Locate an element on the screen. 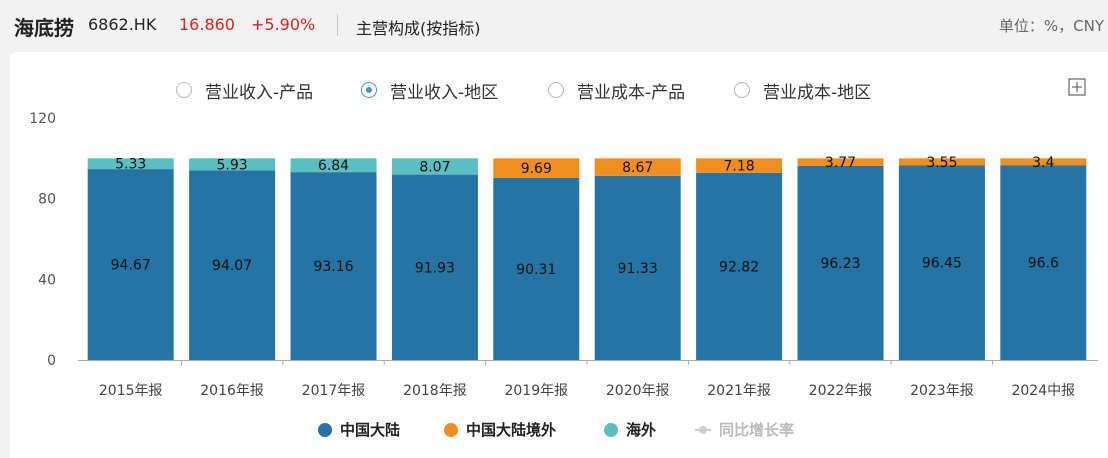  data-label: 5.33 is located at coordinates (130, 165).